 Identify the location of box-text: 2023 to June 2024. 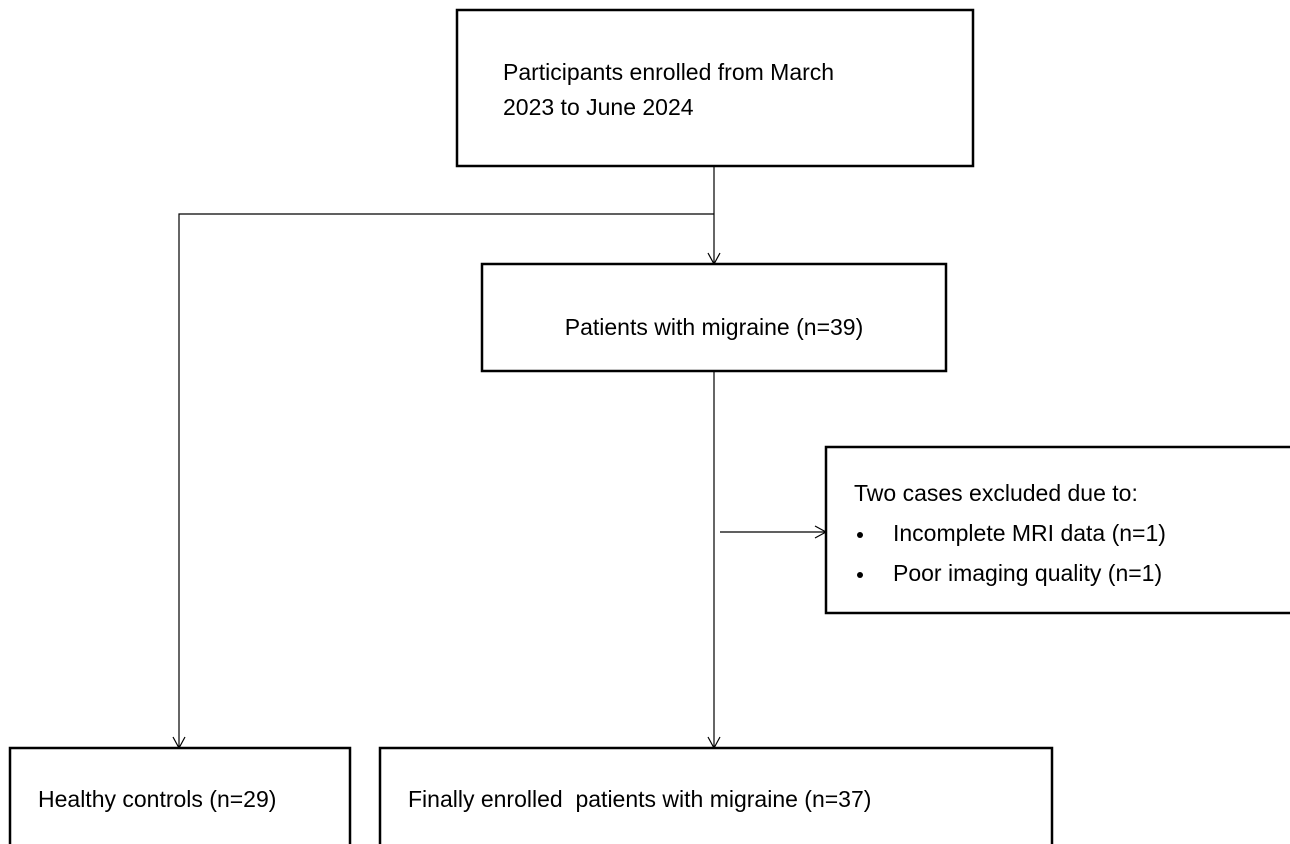
(598, 107).